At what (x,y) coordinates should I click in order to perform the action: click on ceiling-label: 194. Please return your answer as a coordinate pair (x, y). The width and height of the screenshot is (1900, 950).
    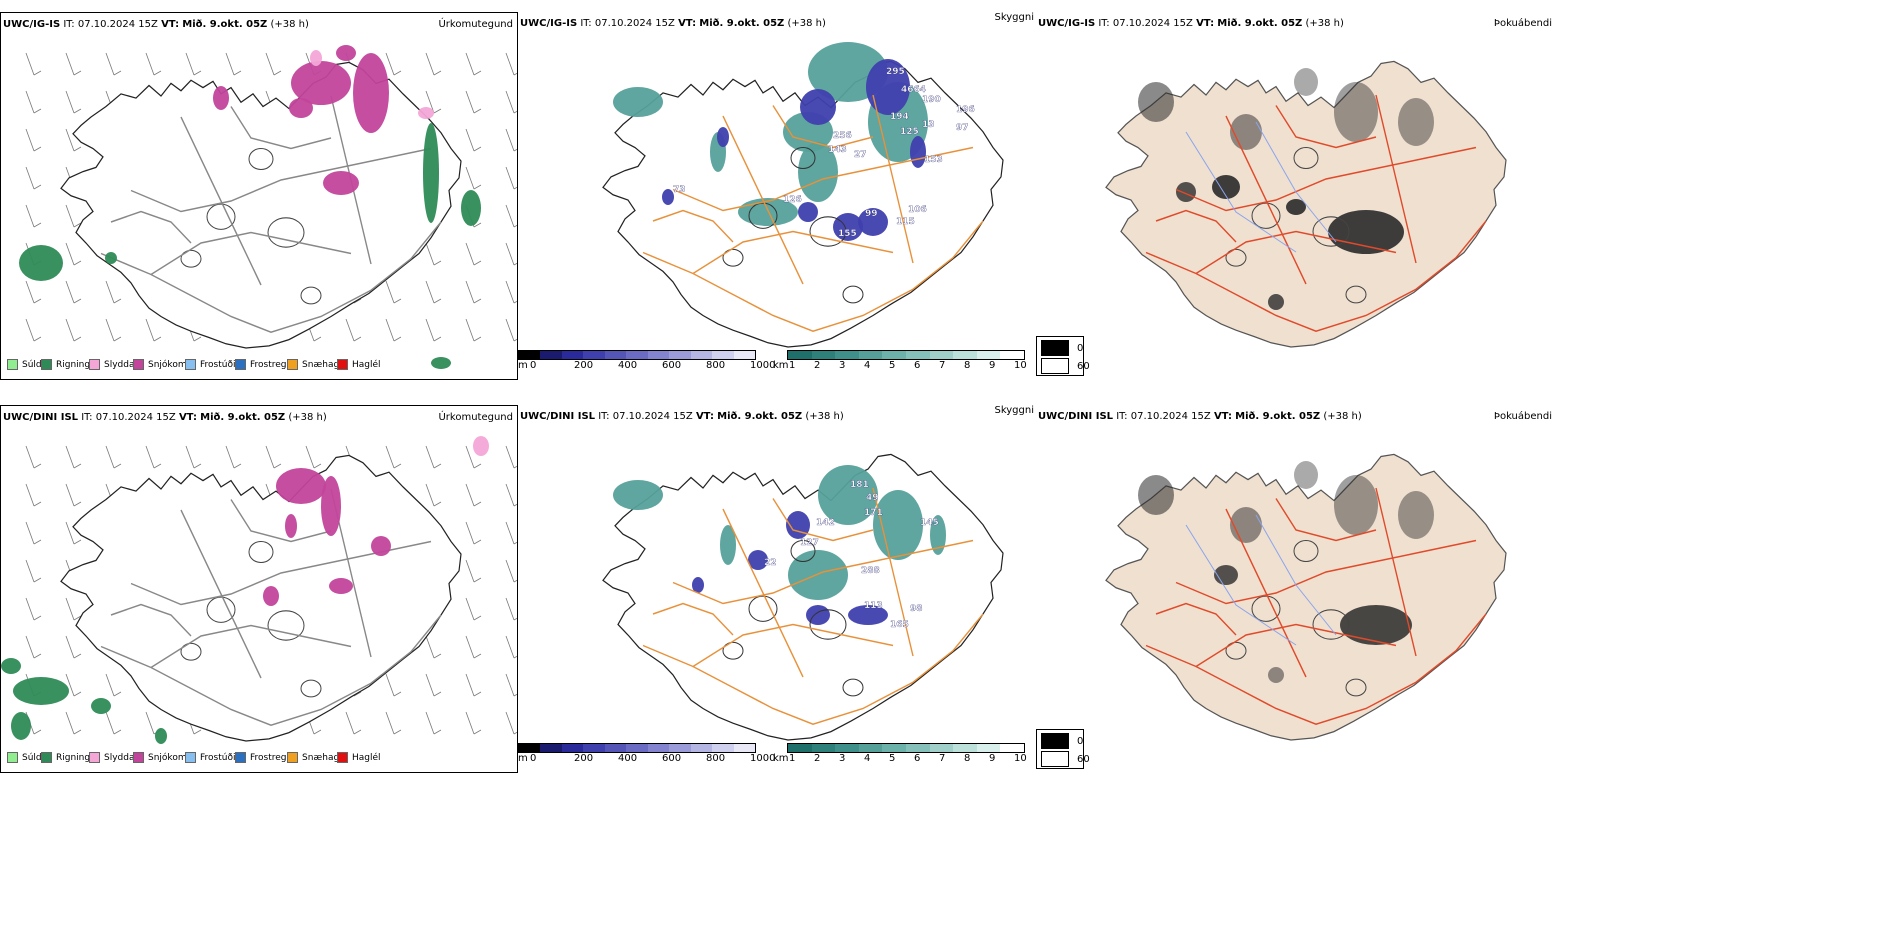
    Looking at the image, I should click on (899, 117).